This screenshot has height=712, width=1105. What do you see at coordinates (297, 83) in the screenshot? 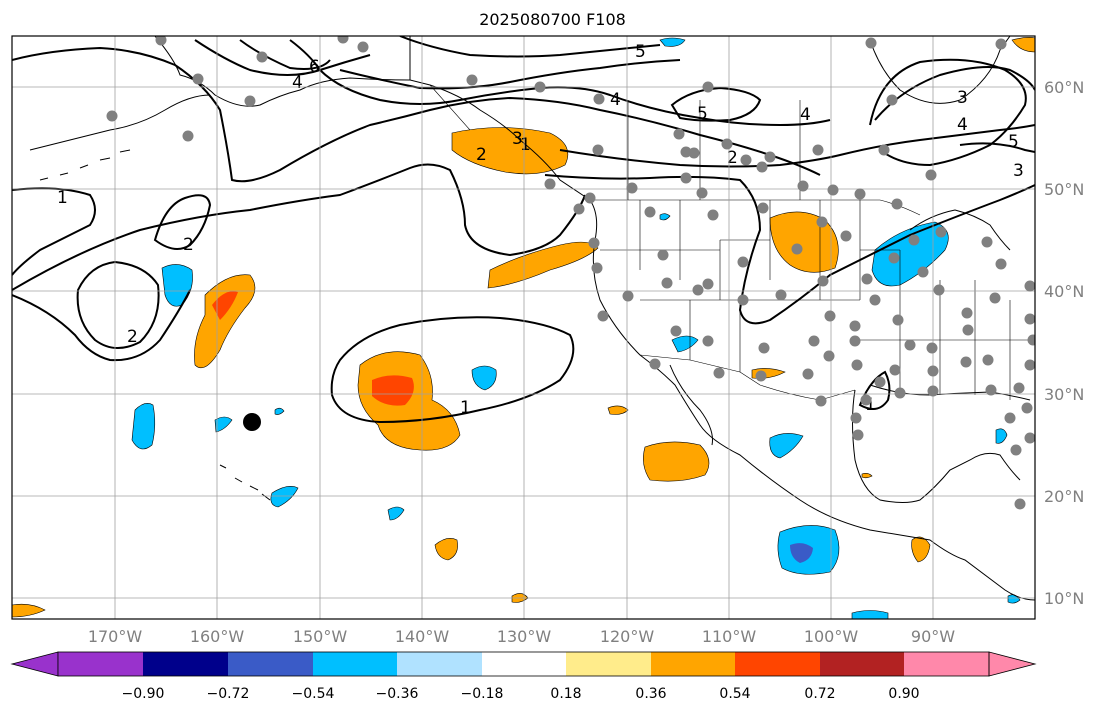
I see `contour-label: 4` at bounding box center [297, 83].